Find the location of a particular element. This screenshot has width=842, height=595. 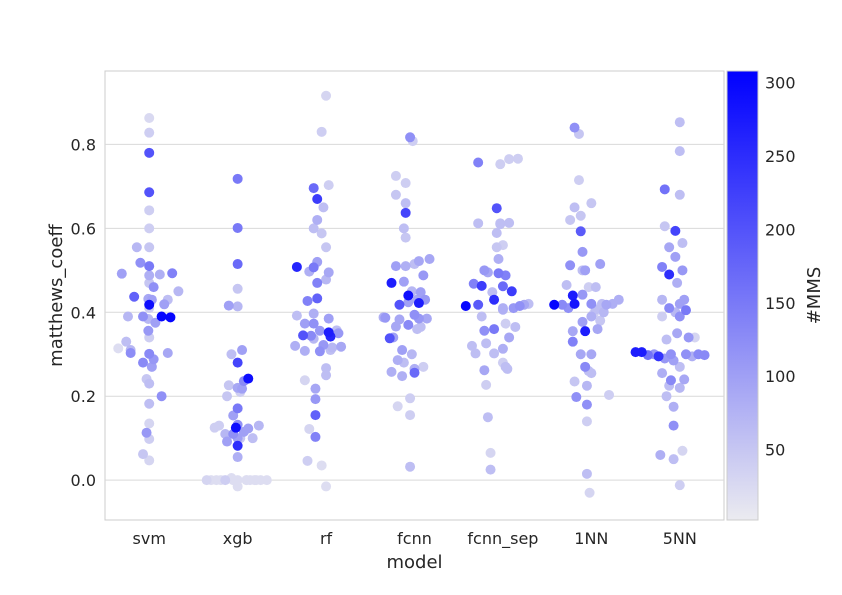

y-tick-label: 0.4 is located at coordinates (83, 312).